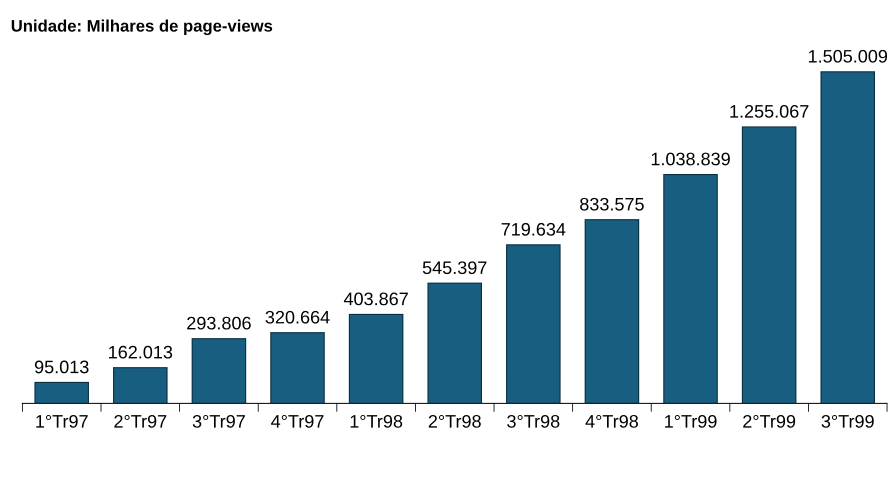 The image size is (896, 486). What do you see at coordinates (142, 28) in the screenshot?
I see `chart-title: Unidade: Milhares de page-views` at bounding box center [142, 28].